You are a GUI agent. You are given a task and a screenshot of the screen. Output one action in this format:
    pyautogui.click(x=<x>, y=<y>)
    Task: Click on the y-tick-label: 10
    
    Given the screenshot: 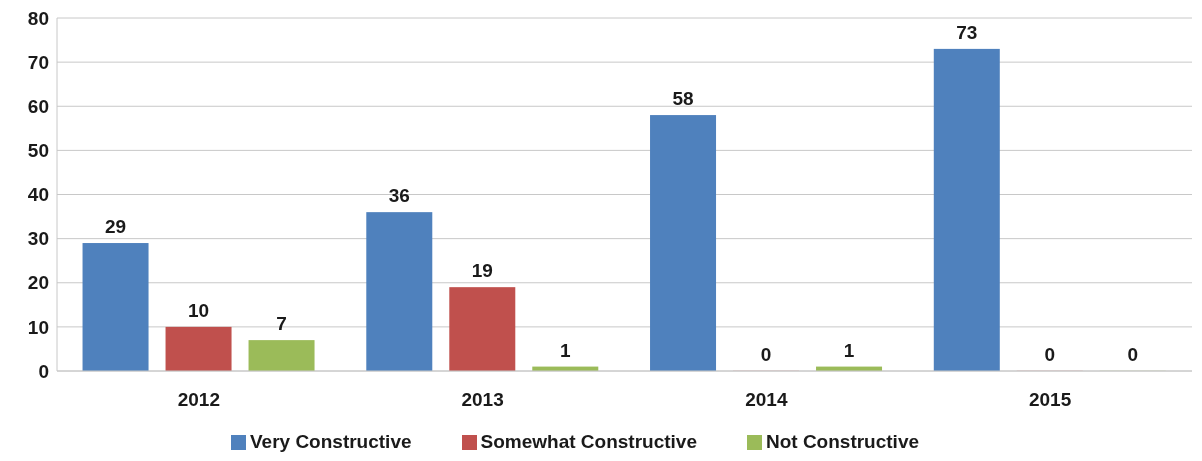 What is the action you would take?
    pyautogui.click(x=38, y=327)
    